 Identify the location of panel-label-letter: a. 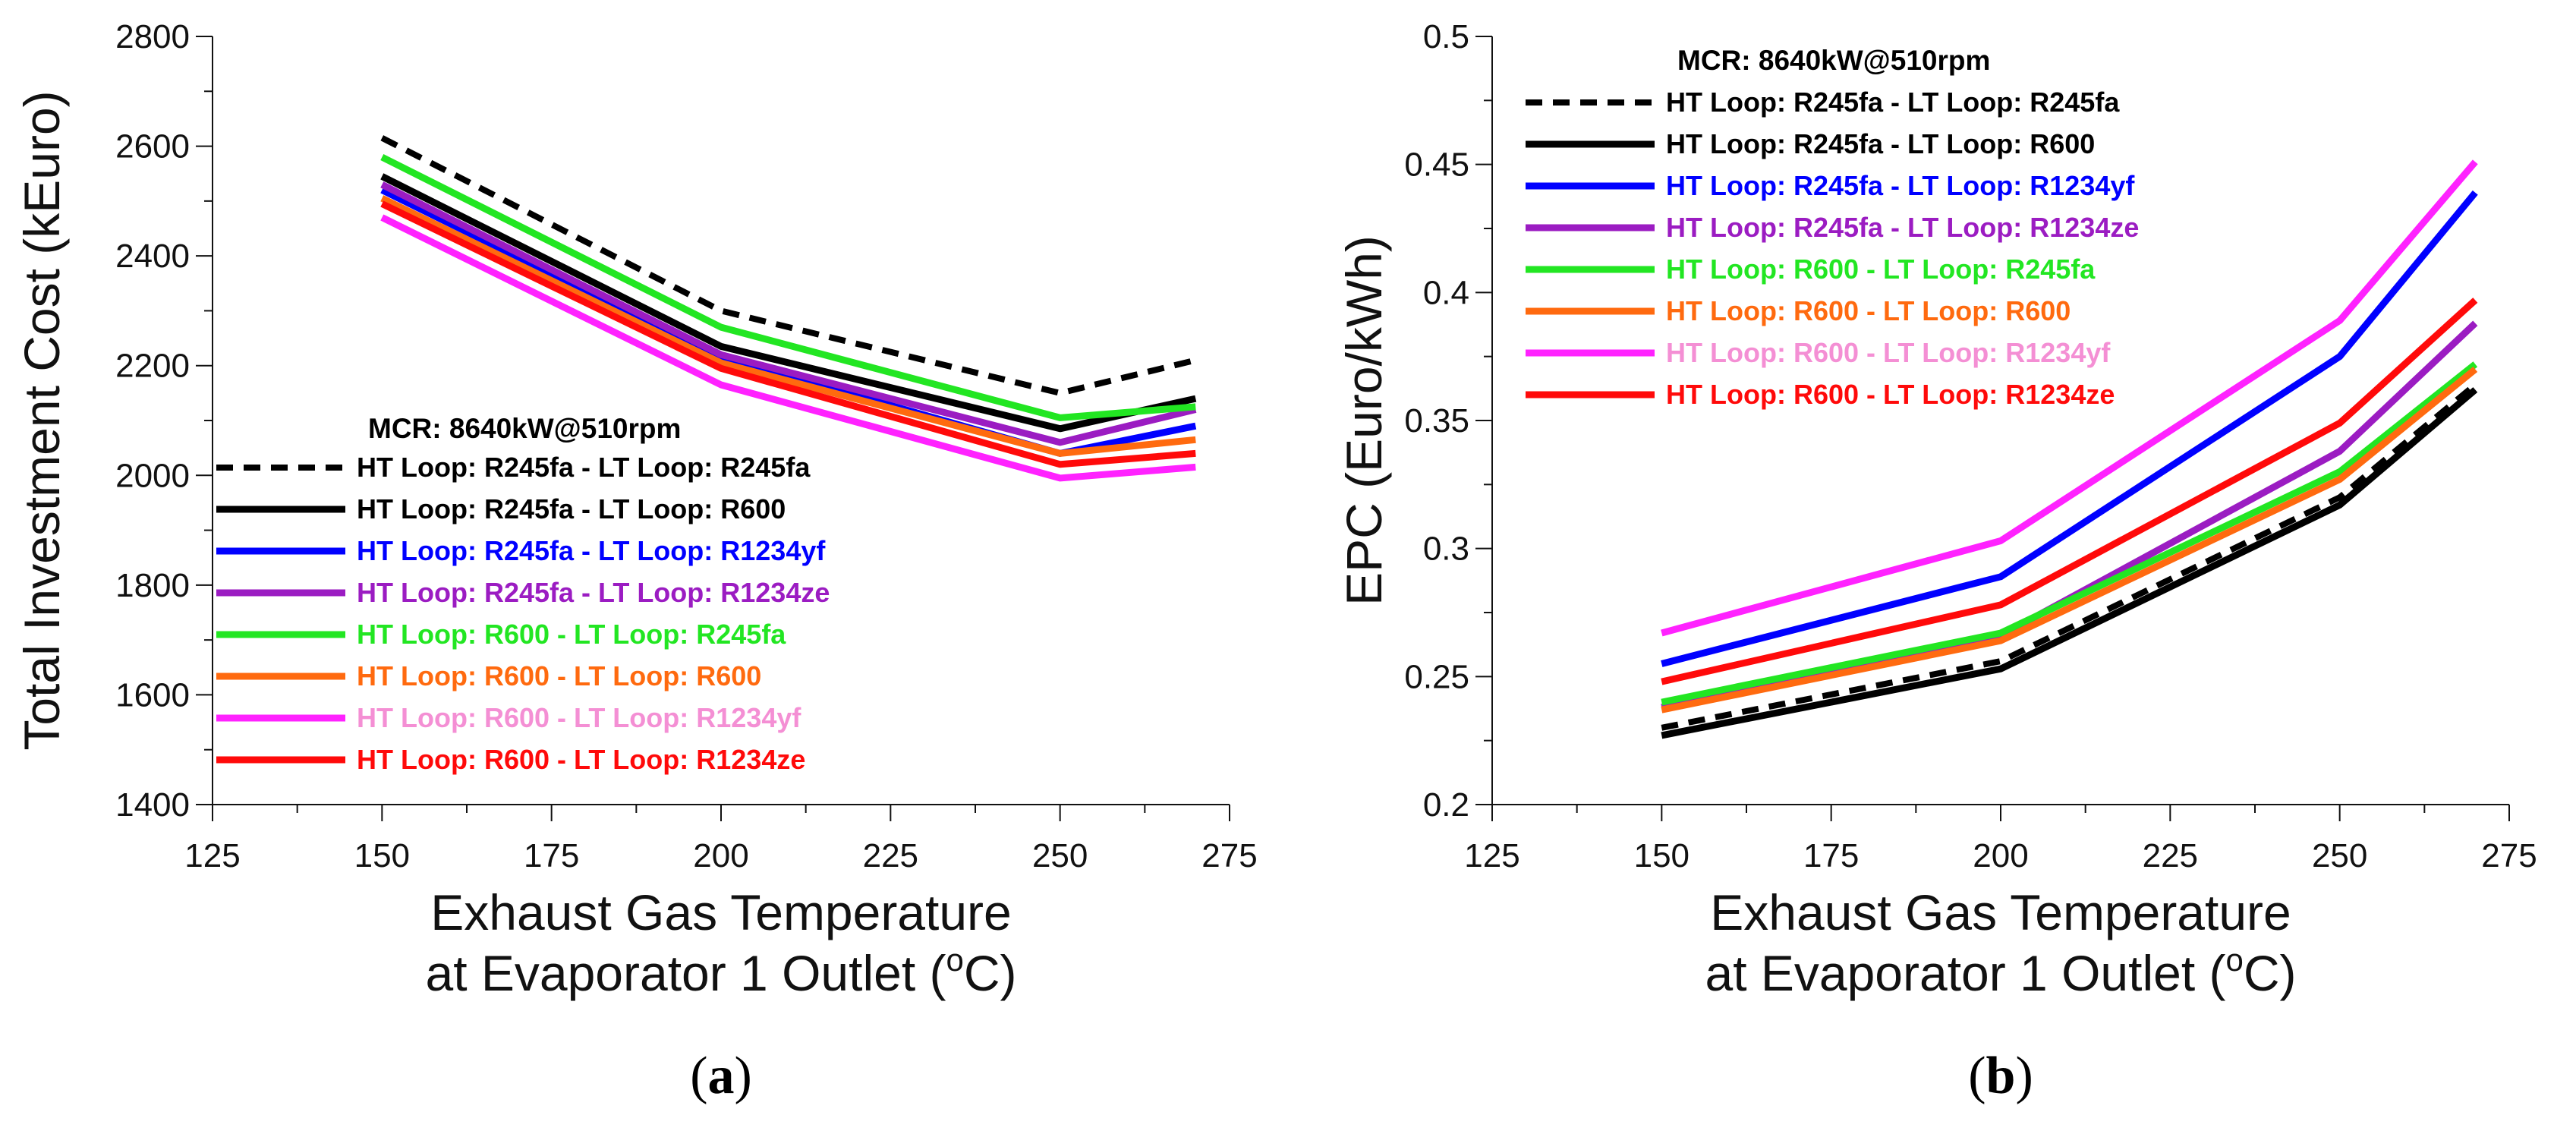
(721, 1076).